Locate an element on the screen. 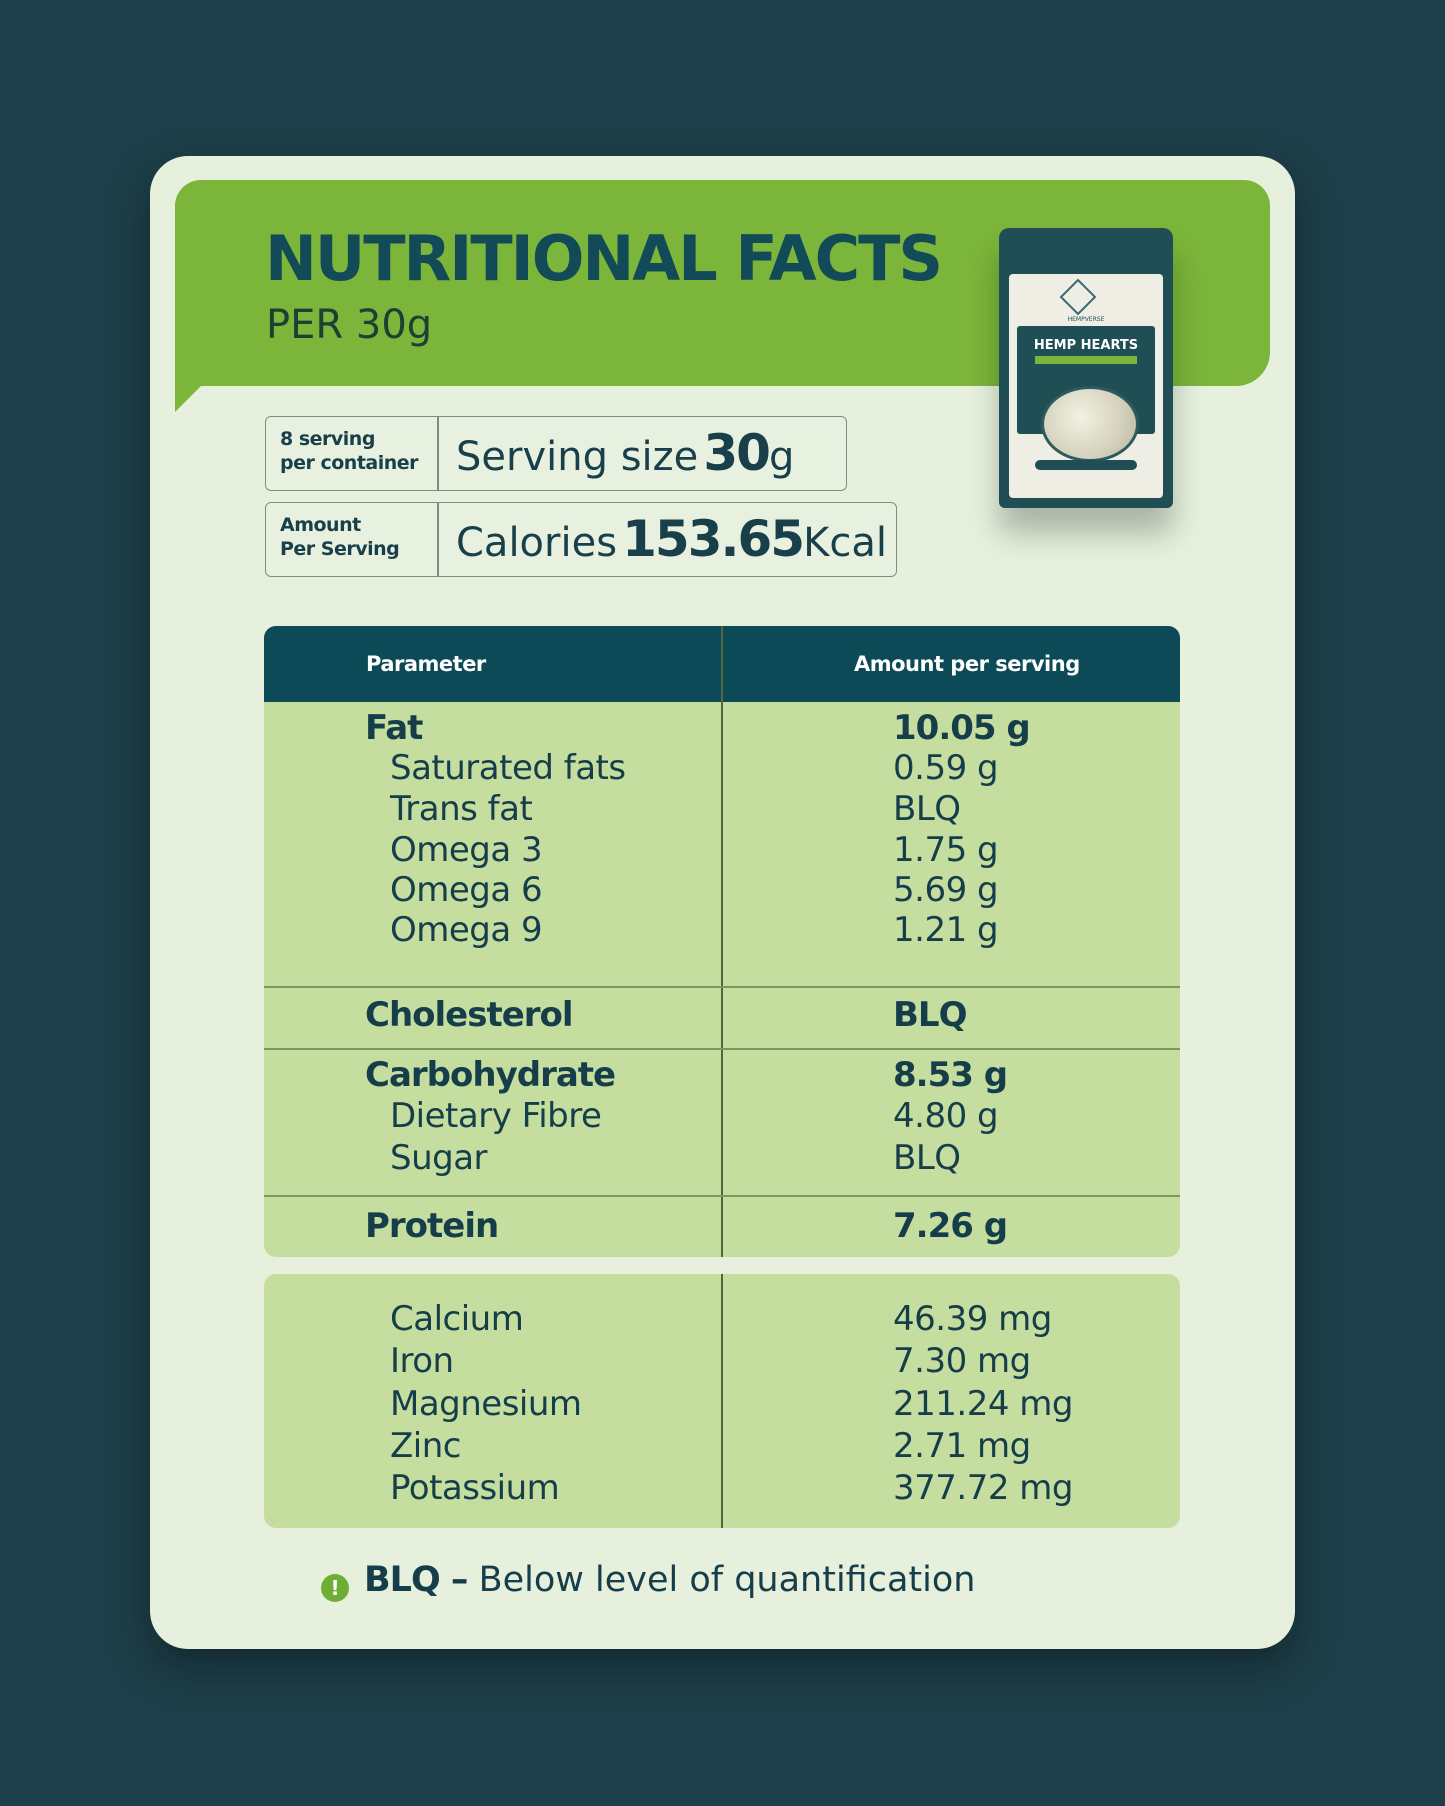 The height and width of the screenshot is (1806, 1445). table-row-value: 0.59 g is located at coordinates (946, 768).